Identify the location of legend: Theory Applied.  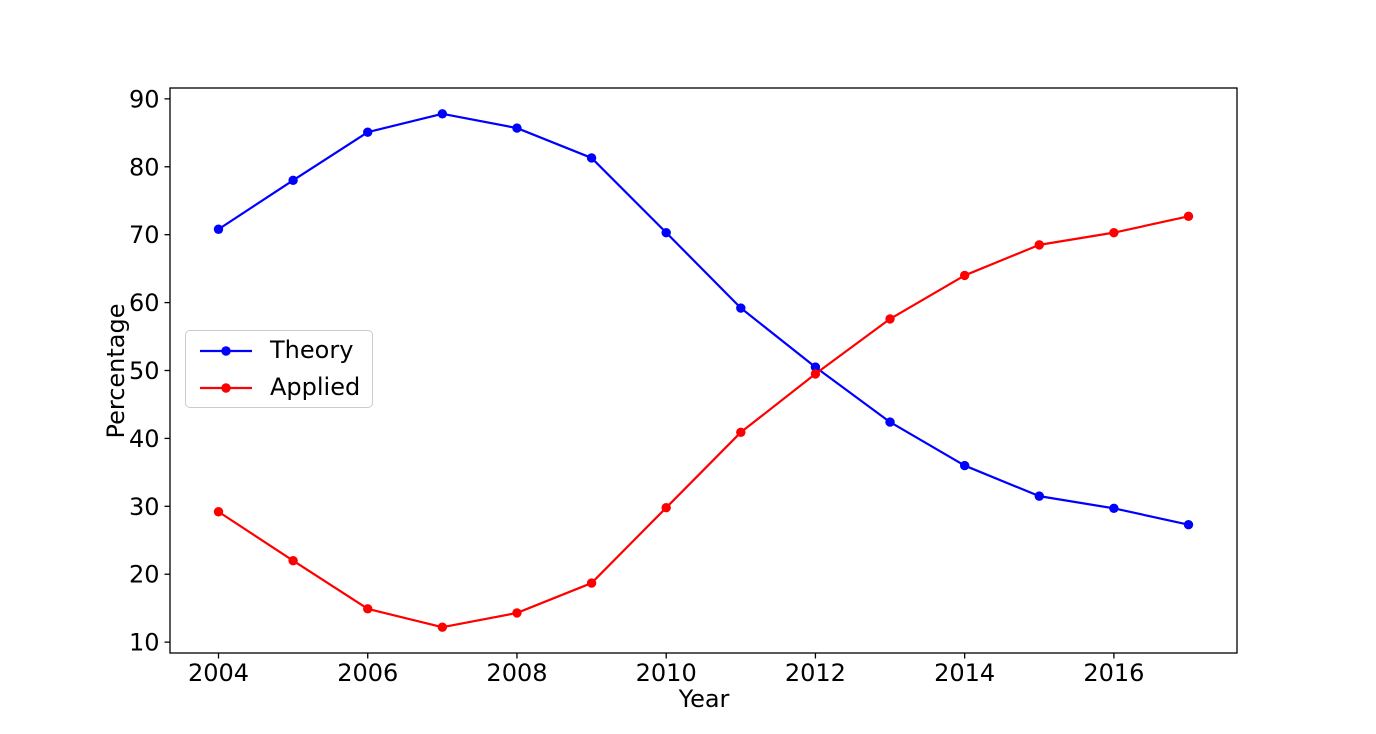
(279, 369).